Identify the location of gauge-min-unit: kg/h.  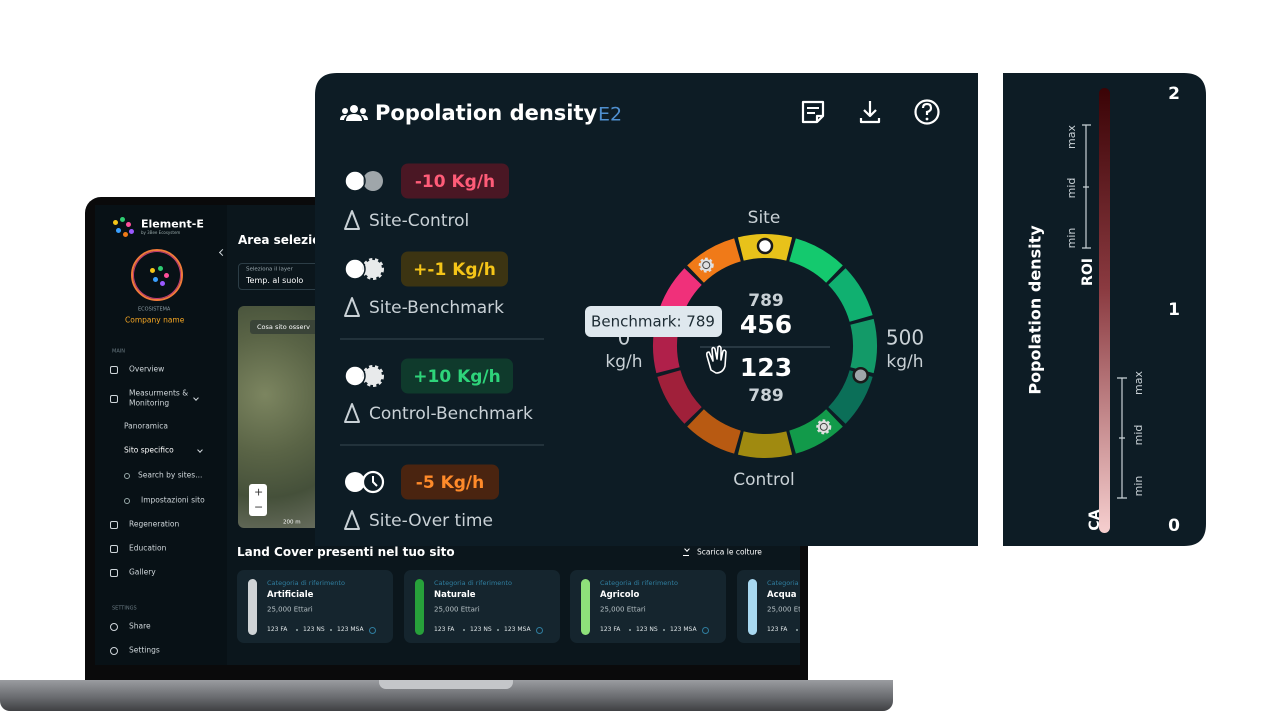
(623, 362).